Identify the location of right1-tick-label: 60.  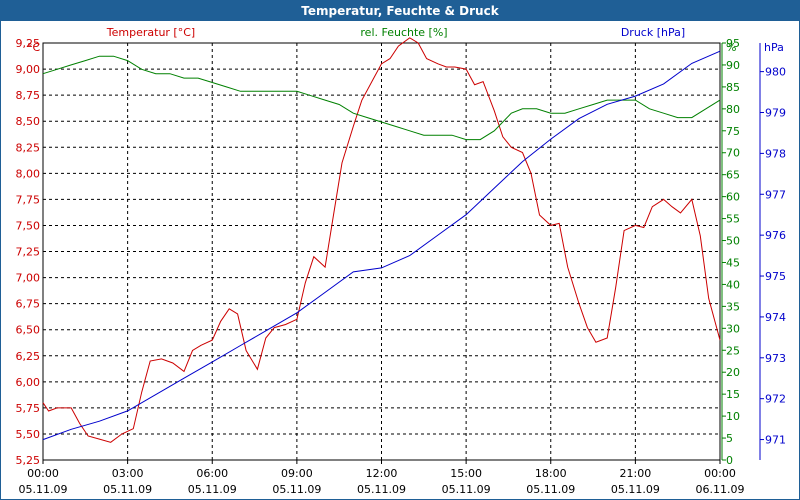
(733, 197).